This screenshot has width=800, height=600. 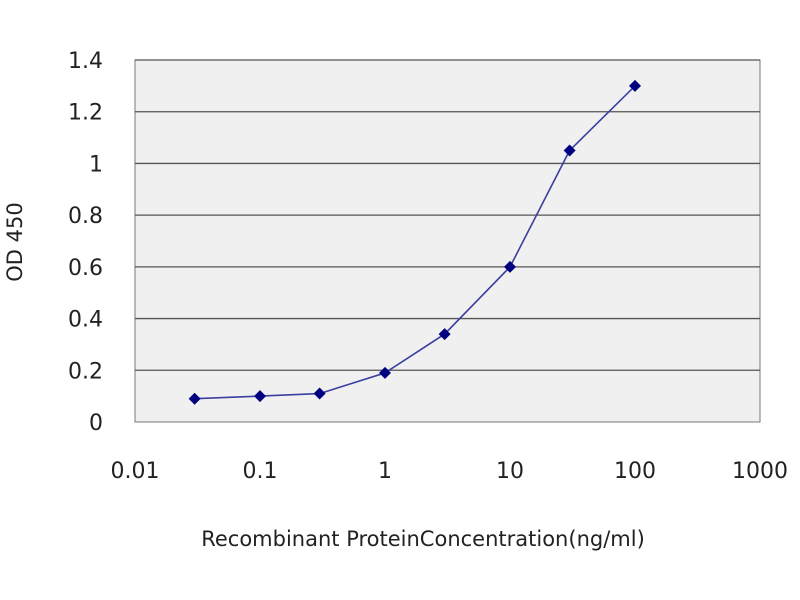 What do you see at coordinates (96, 423) in the screenshot?
I see `y-tick-label: 0` at bounding box center [96, 423].